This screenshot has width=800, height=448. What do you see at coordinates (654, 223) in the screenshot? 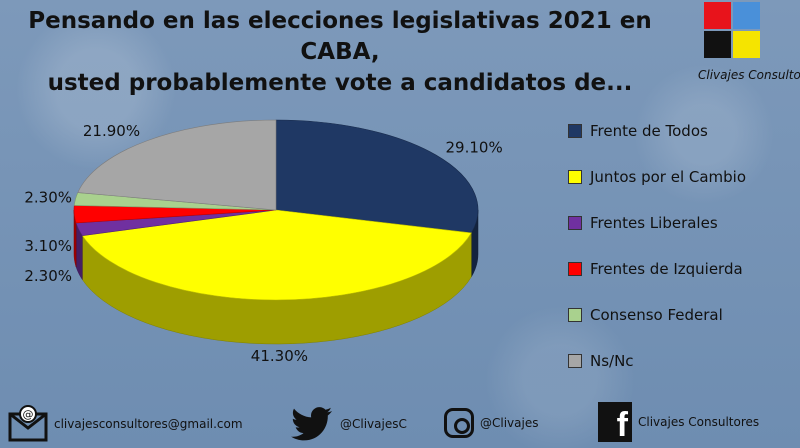
I see `legend-label-2: Frentes Liberales` at bounding box center [654, 223].